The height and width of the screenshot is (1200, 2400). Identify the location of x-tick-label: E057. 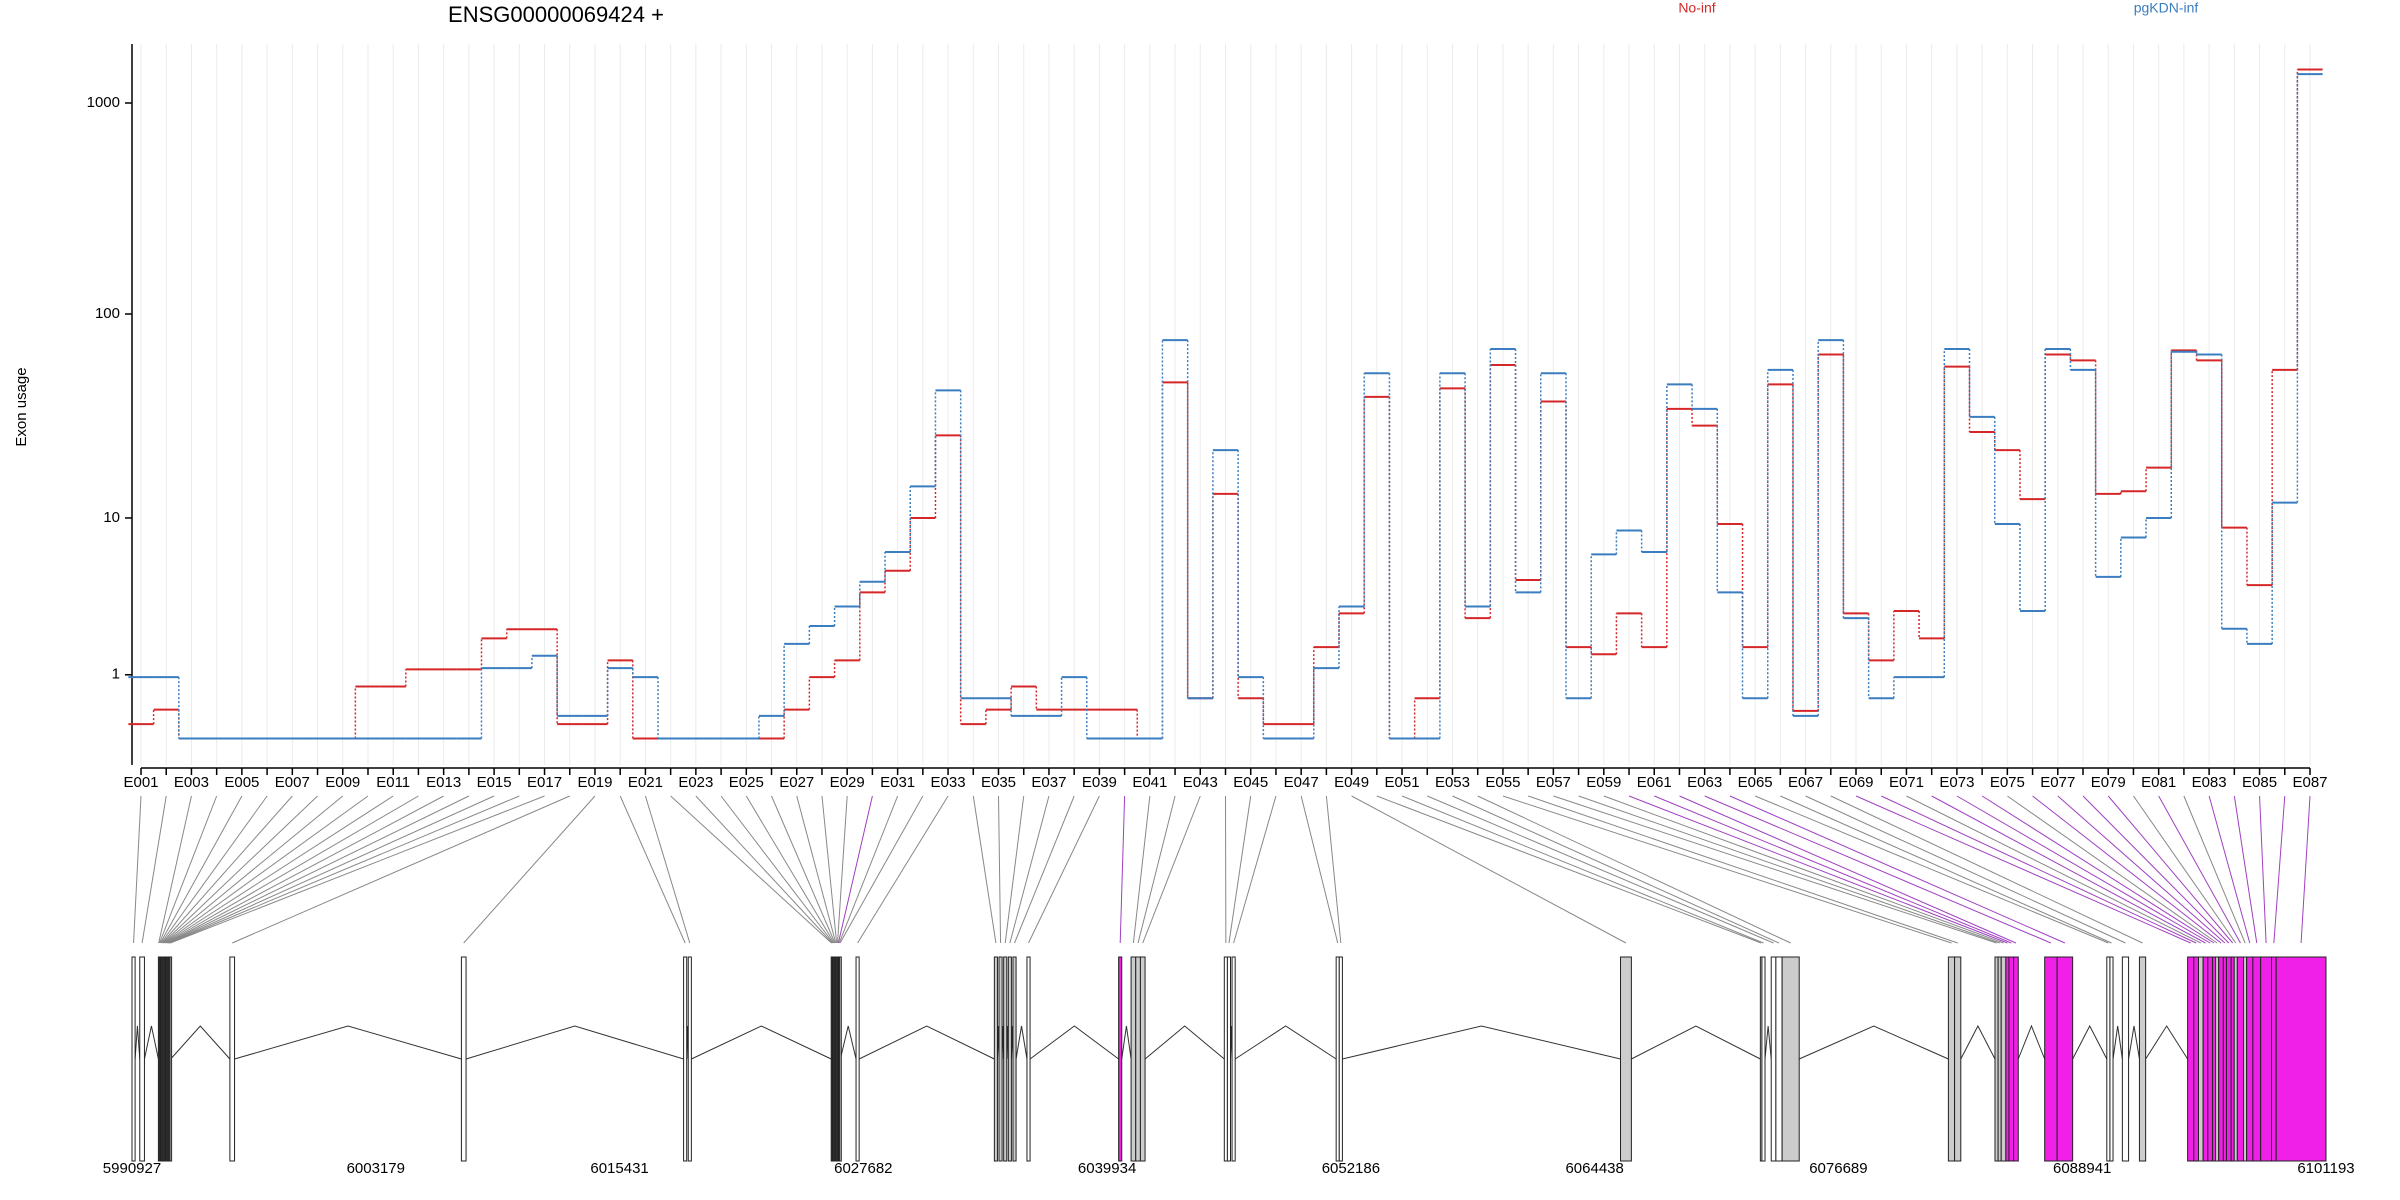
(1553, 782).